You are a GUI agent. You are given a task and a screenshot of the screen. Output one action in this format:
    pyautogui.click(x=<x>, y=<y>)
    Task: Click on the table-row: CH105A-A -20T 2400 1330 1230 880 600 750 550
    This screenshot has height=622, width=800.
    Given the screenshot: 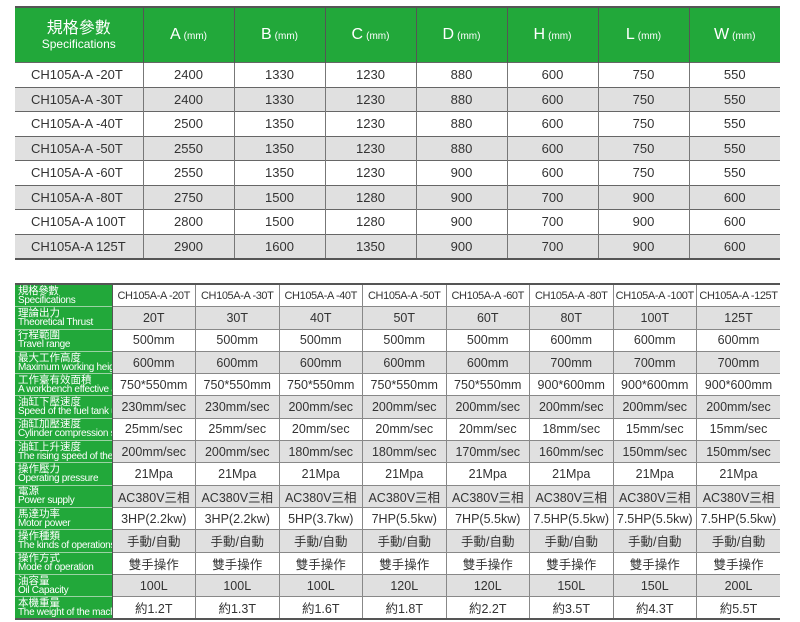 What is the action you would take?
    pyautogui.click(x=397, y=74)
    